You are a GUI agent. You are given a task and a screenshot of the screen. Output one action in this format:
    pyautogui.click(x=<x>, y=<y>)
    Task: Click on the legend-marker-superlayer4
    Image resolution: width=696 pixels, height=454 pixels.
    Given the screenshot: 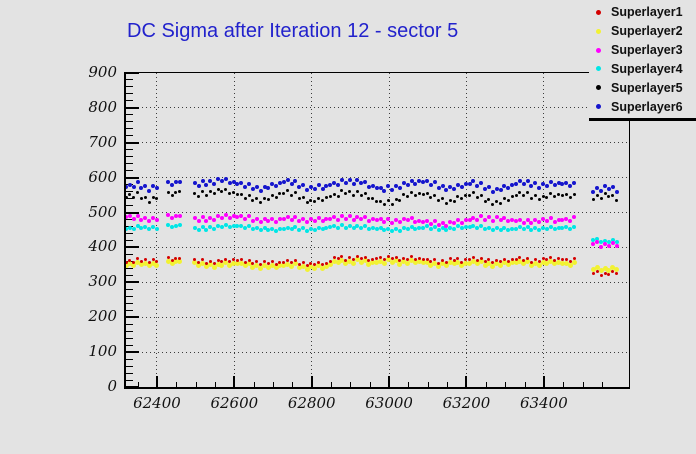 What is the action you would take?
    pyautogui.click(x=598, y=69)
    